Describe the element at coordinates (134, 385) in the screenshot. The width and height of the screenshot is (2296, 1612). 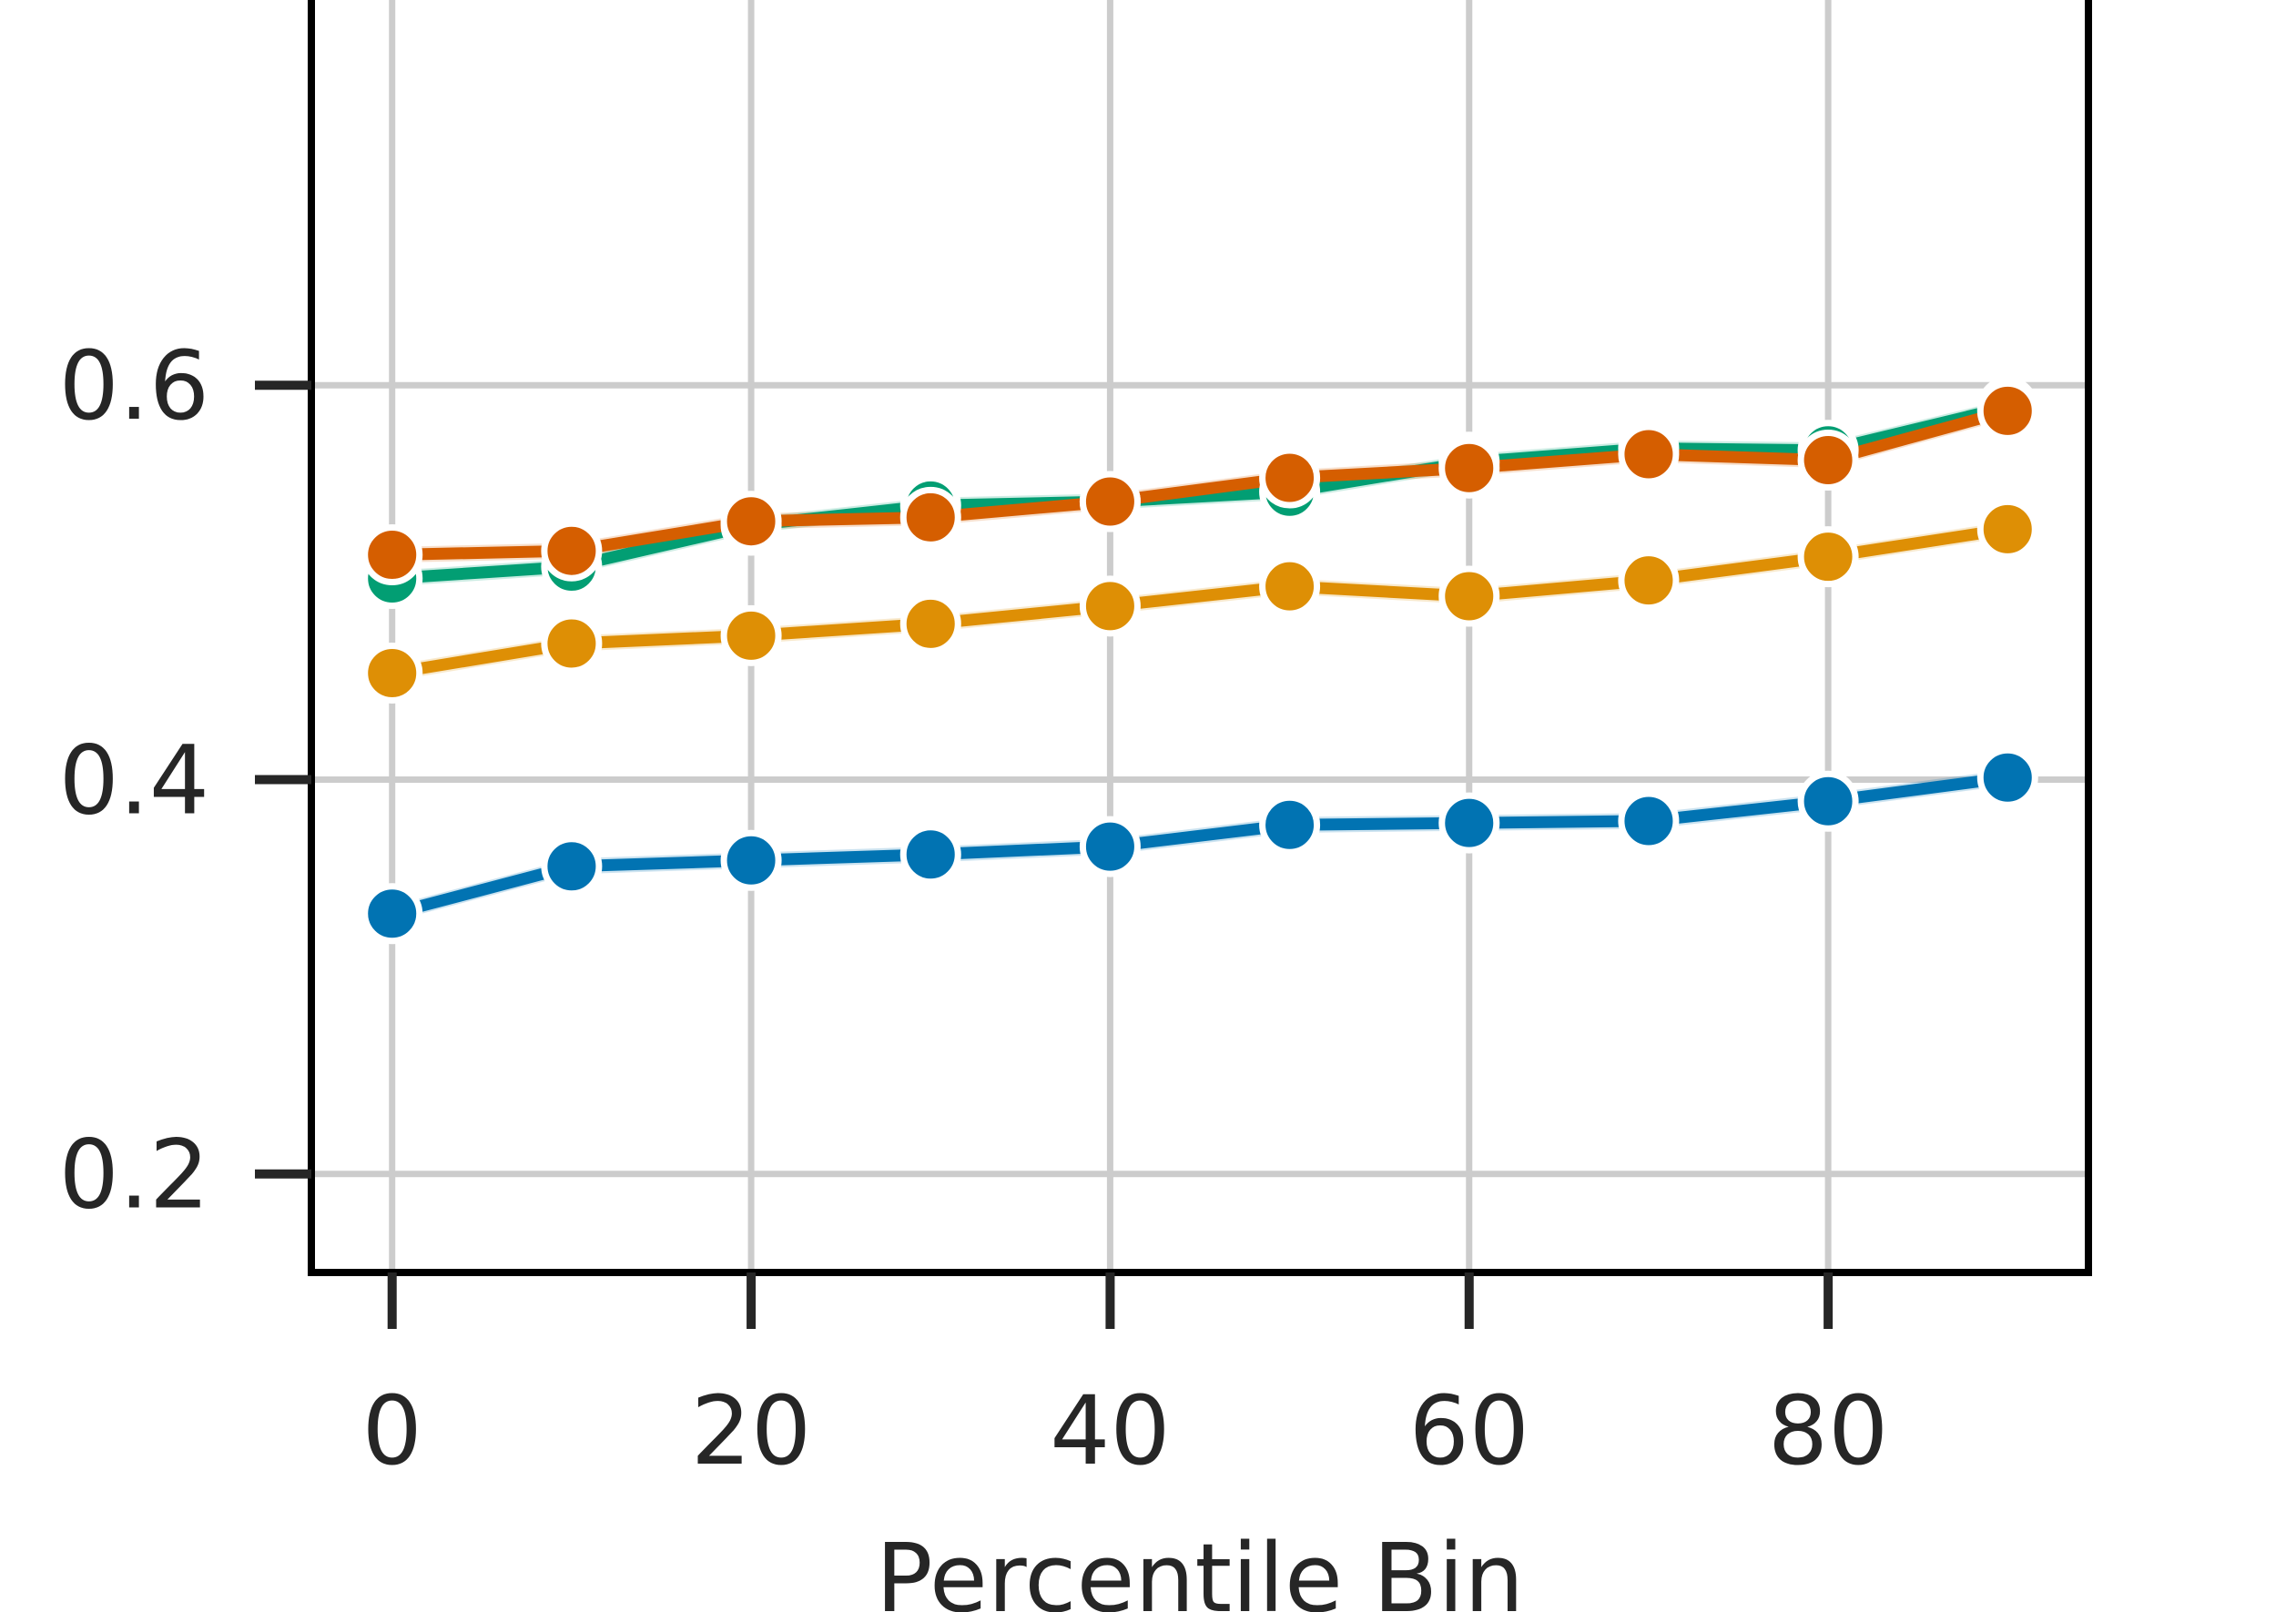
I see `y-tick-label: 0.6` at that location.